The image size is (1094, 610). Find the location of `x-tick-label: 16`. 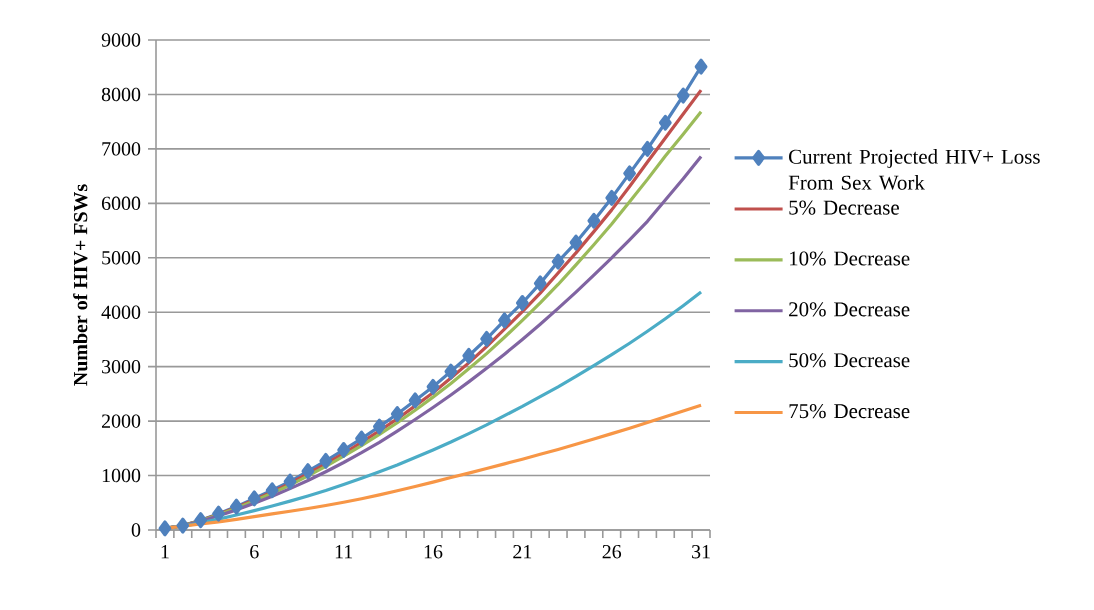

x-tick-label: 16 is located at coordinates (433, 552).